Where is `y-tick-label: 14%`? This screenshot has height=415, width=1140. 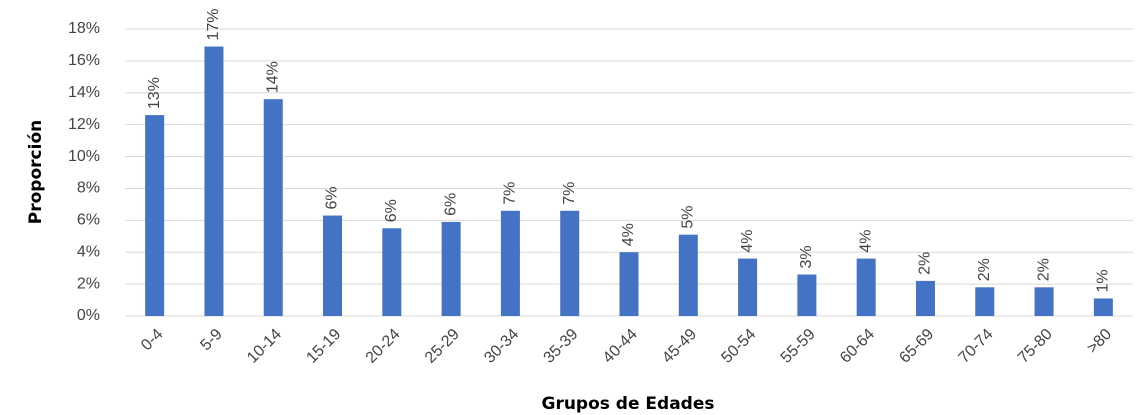
y-tick-label: 14% is located at coordinates (84, 92).